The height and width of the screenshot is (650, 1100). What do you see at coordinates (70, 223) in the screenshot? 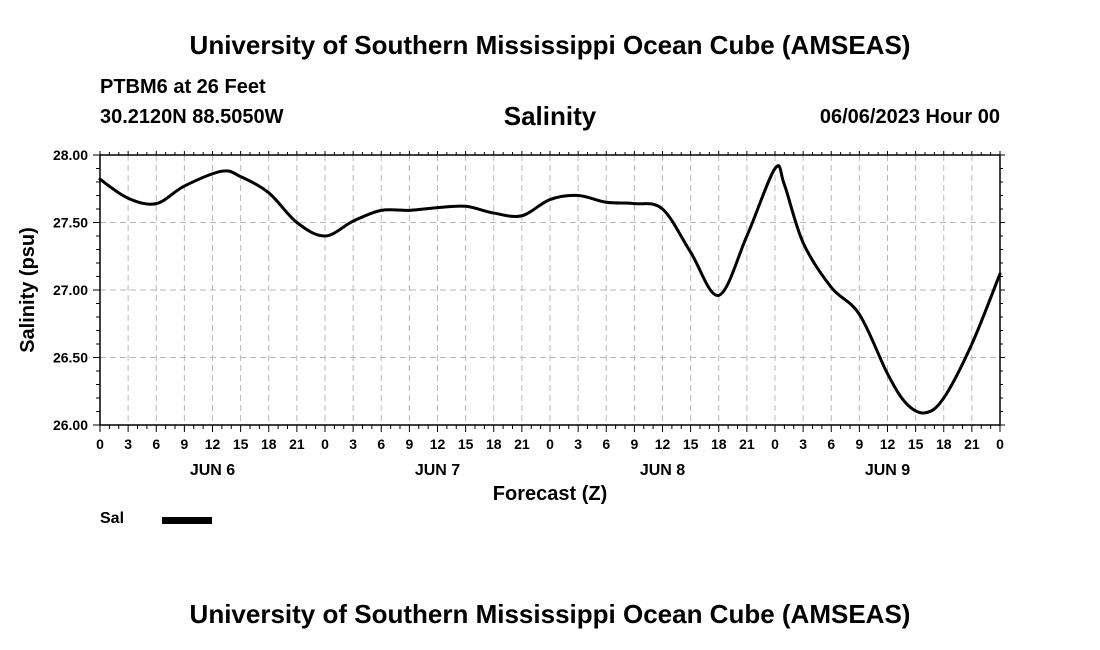
I see `y-tick-label: 27.50` at bounding box center [70, 223].